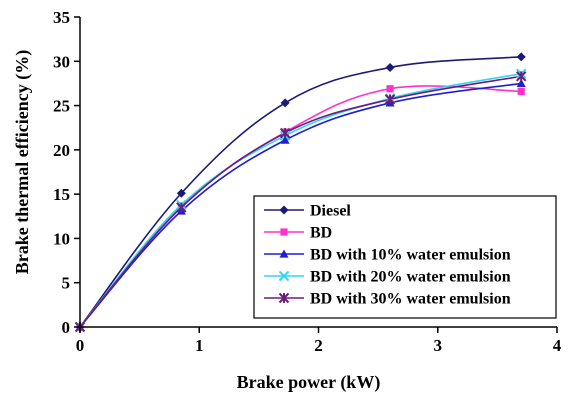  Describe the element at coordinates (410, 299) in the screenshot. I see `legend-label: BD with 30% water emulsion` at that location.